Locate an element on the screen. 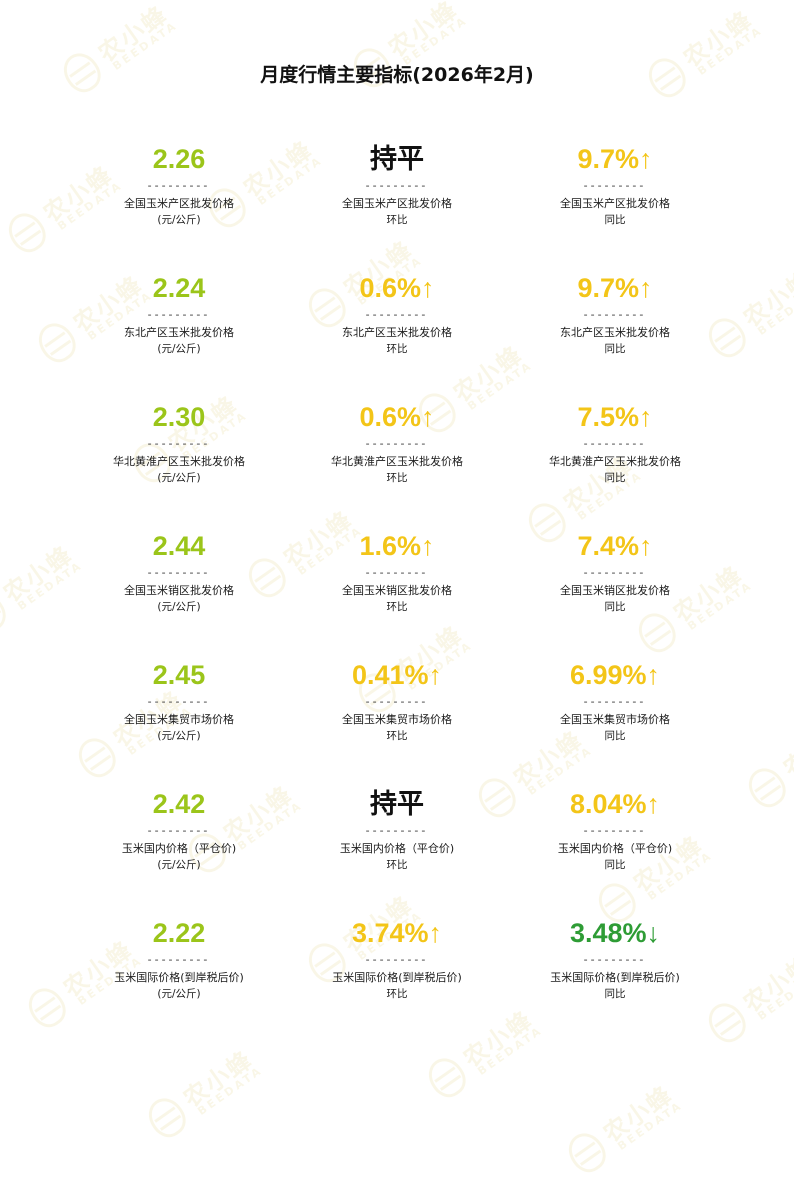 This screenshot has height=1192, width=794. mom-indicator: 0.41%↑ --------- 全国玉米集贸市场价格 环比 is located at coordinates (397, 722).